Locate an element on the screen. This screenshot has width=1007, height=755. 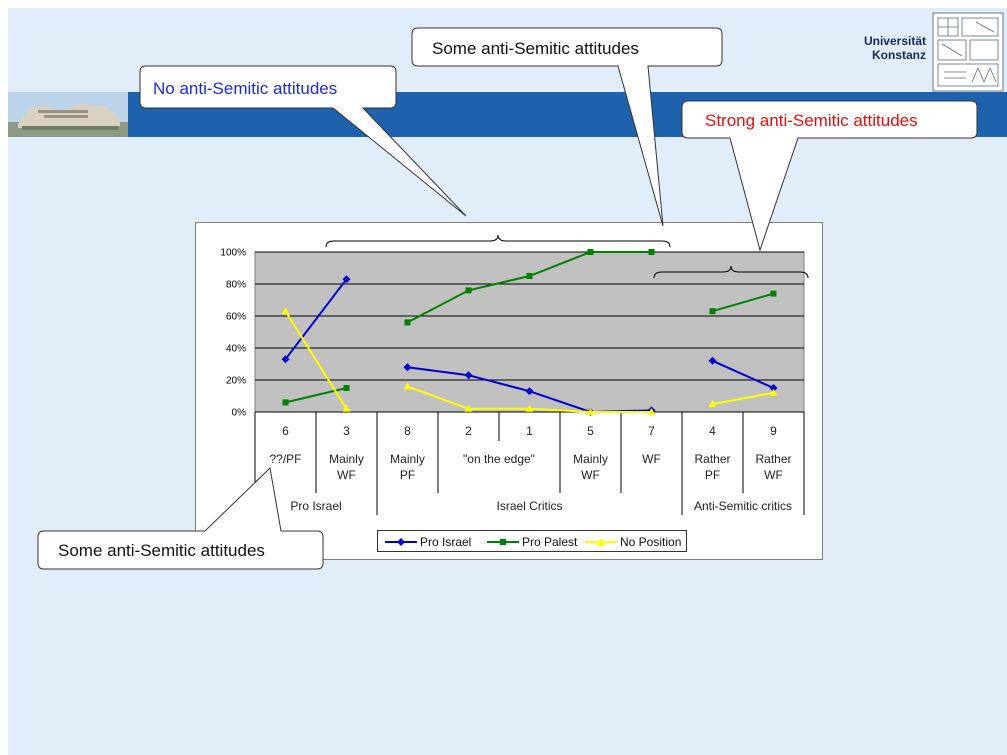
callout-some-antisemitic-bottom: Some anti-Semitic attitudes is located at coordinates (180, 518).